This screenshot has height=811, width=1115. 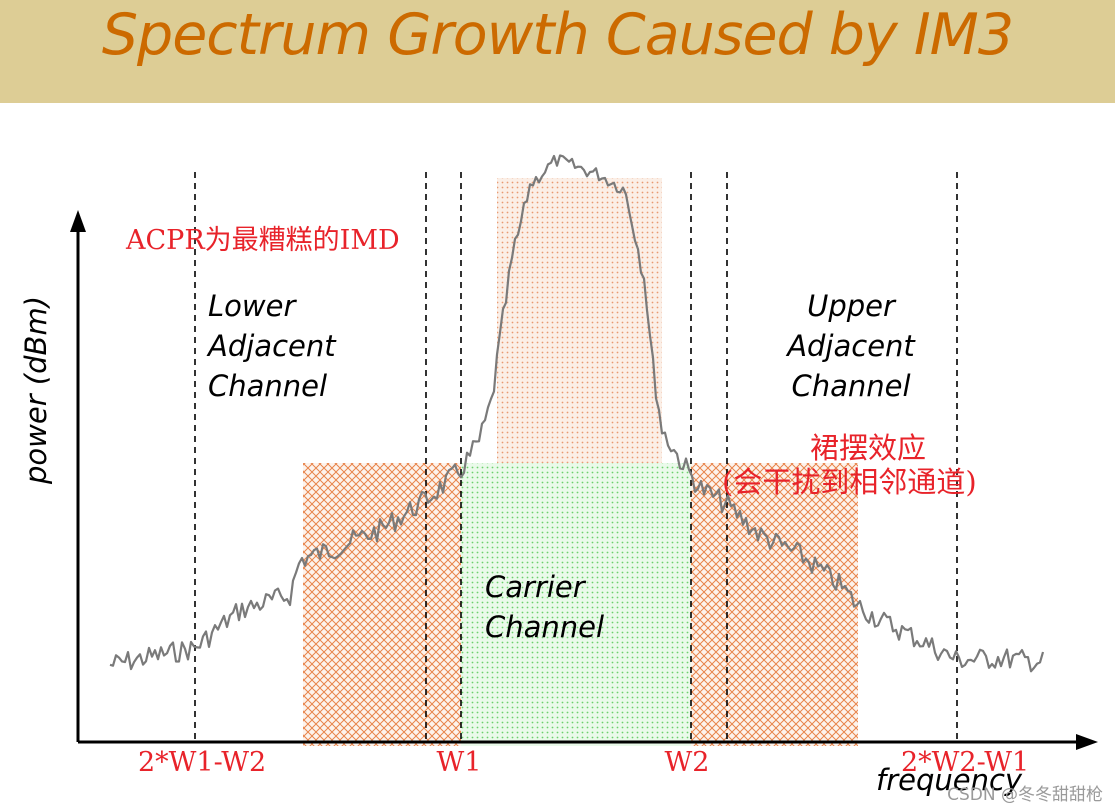 I want to click on tick-label-w1: W1, so click(x=459, y=762).